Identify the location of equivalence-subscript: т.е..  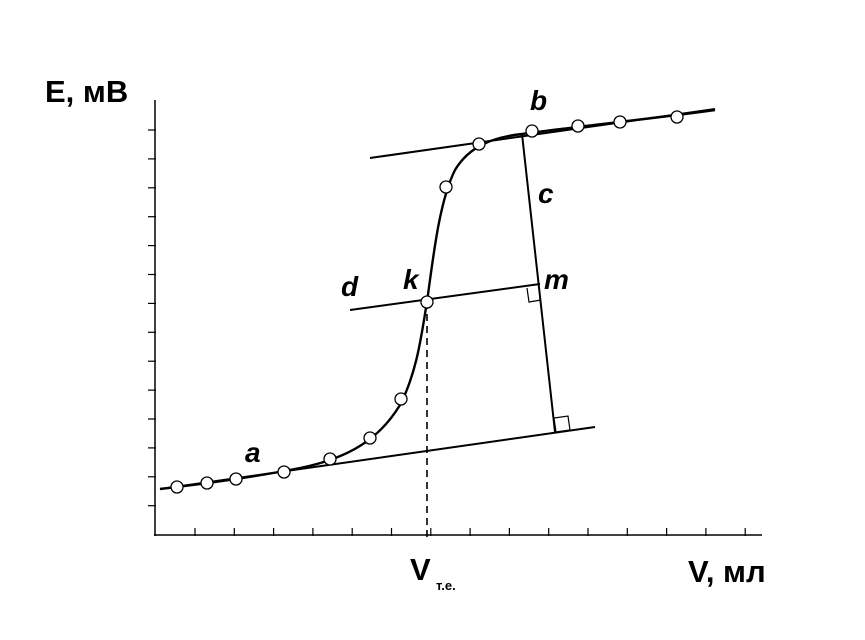
(446, 585).